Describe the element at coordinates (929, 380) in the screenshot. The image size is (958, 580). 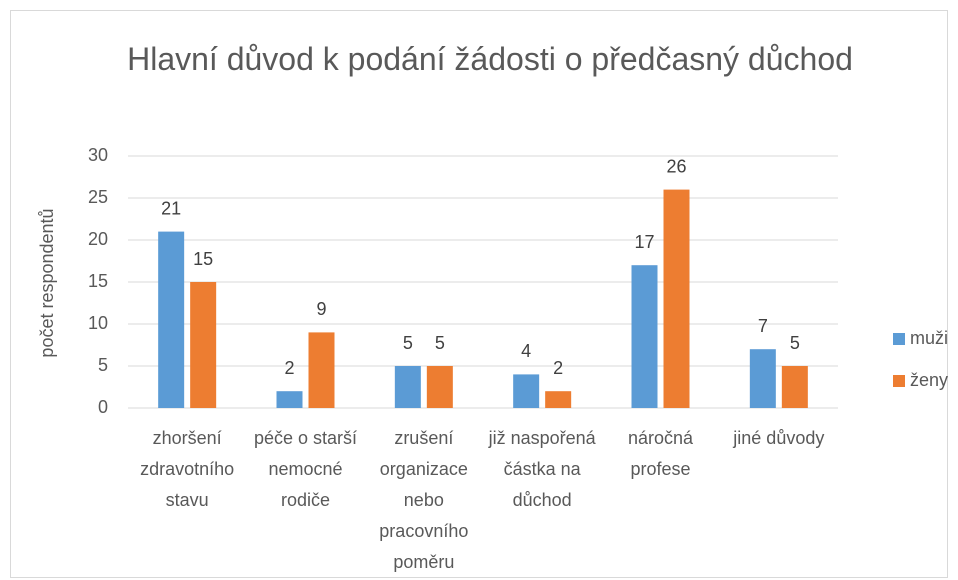
I see `legend-label: ženy` at that location.